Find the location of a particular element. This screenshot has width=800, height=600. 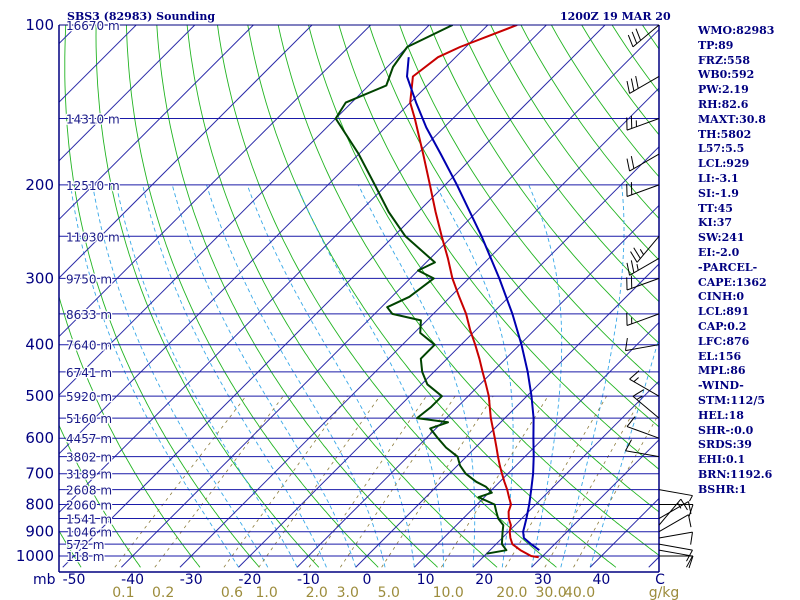

mixing-ratio-unit-label: g/kg is located at coordinates (664, 592).